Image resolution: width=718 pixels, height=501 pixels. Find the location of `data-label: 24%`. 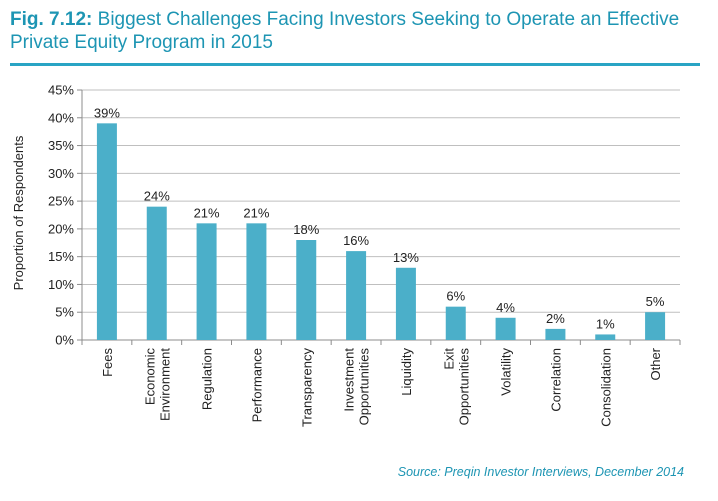

data-label: 24% is located at coordinates (157, 196).